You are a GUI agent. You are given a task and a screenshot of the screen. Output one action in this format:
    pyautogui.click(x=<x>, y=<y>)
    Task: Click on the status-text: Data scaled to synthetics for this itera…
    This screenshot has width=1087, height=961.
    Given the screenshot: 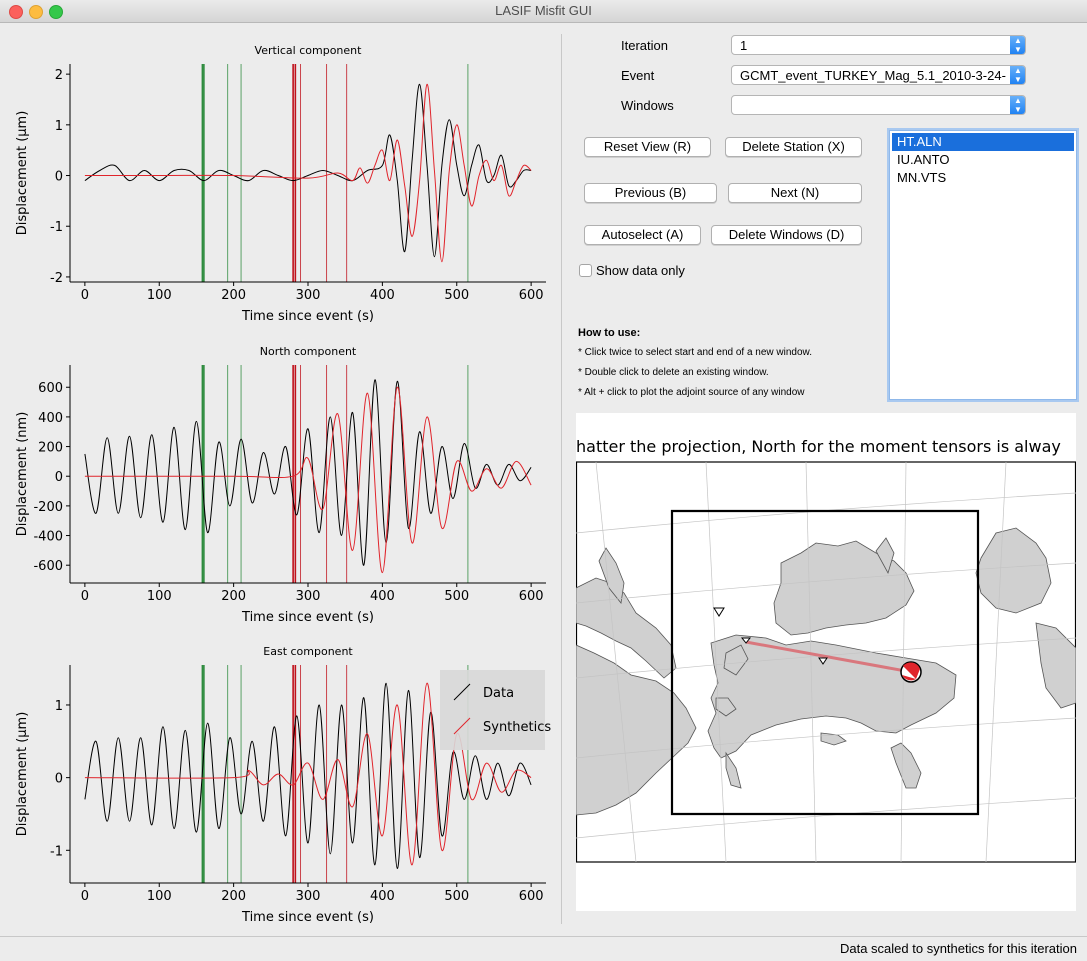 What is the action you would take?
    pyautogui.click(x=958, y=948)
    